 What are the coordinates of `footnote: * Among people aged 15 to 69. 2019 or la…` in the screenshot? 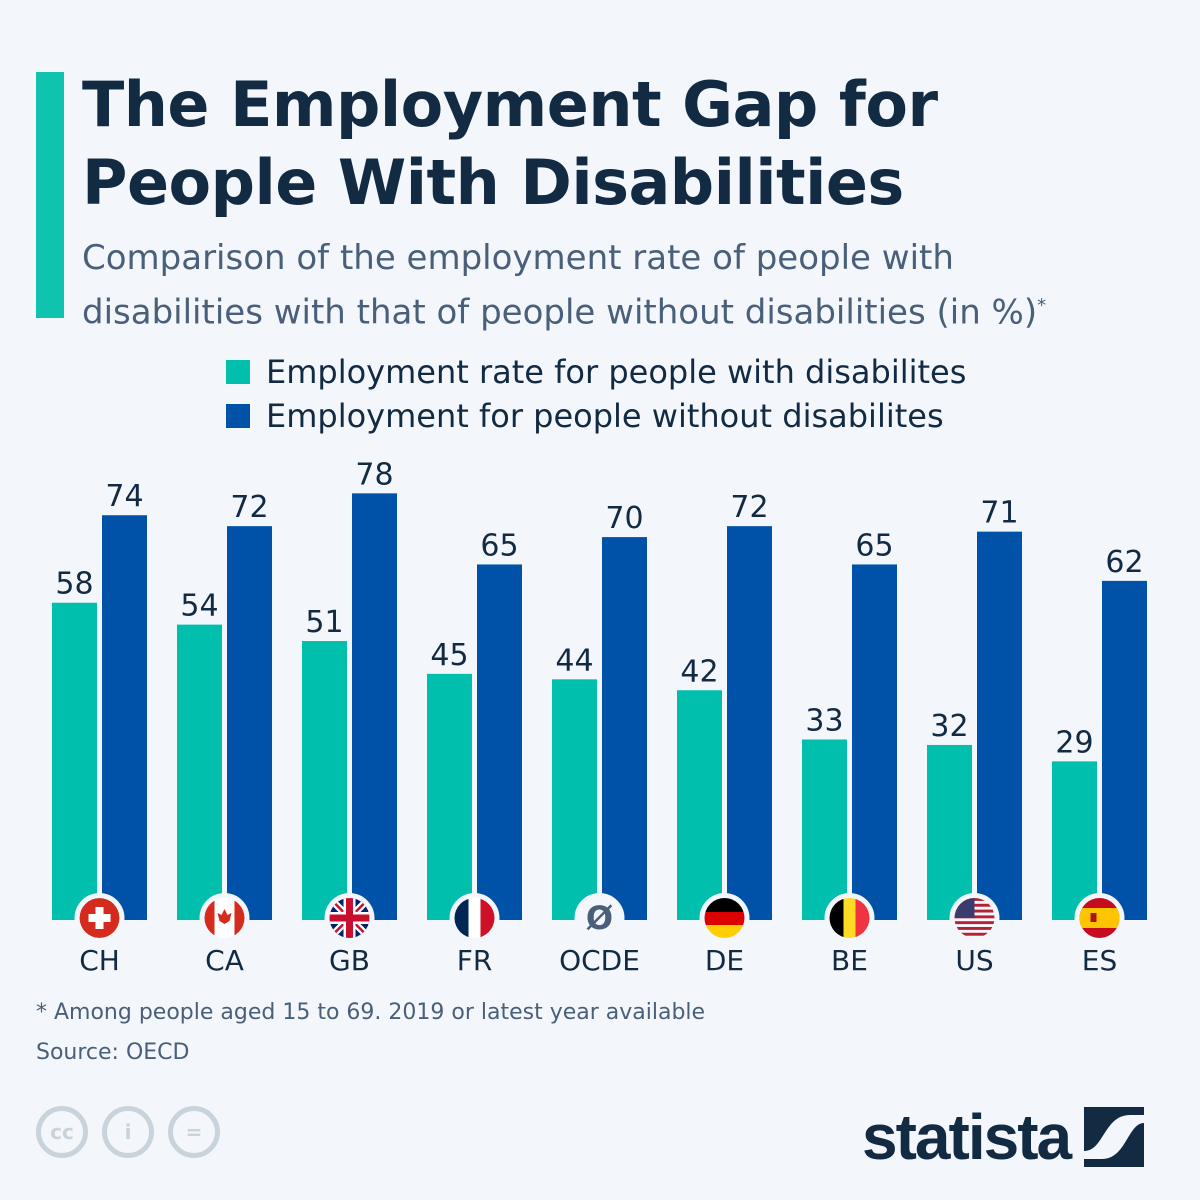 It's located at (371, 1012).